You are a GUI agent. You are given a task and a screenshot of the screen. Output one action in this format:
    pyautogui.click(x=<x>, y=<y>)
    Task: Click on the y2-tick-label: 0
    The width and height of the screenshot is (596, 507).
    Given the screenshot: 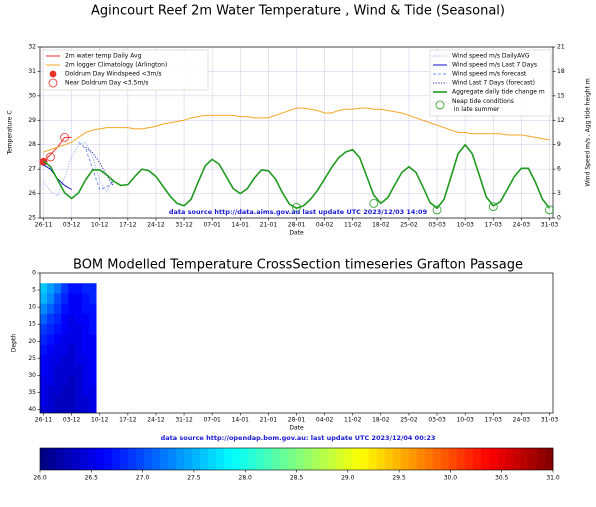 What is the action you would take?
    pyautogui.click(x=559, y=218)
    